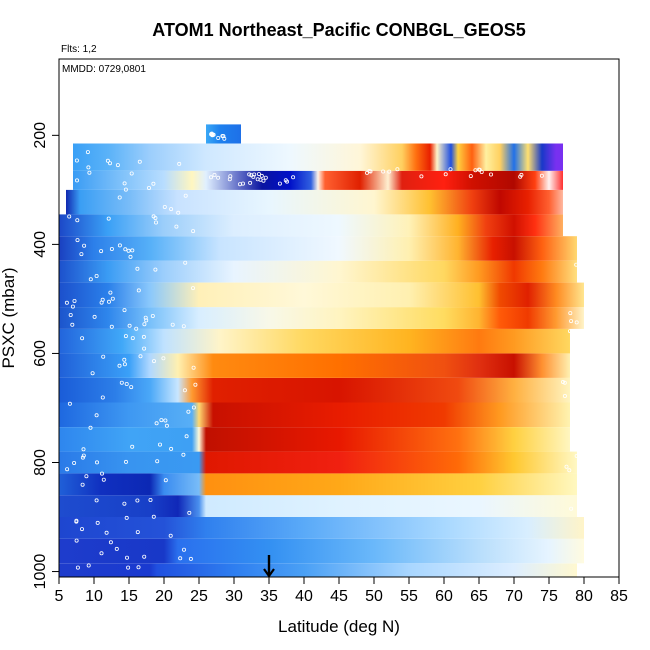 The height and width of the screenshot is (650, 650). I want to click on x-axis-label: Latitude (deg N), so click(339, 626).